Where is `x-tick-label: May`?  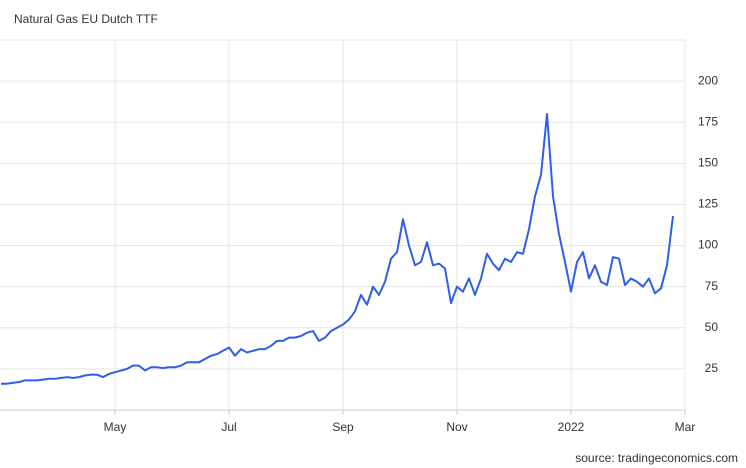 x-tick-label: May is located at coordinates (115, 427).